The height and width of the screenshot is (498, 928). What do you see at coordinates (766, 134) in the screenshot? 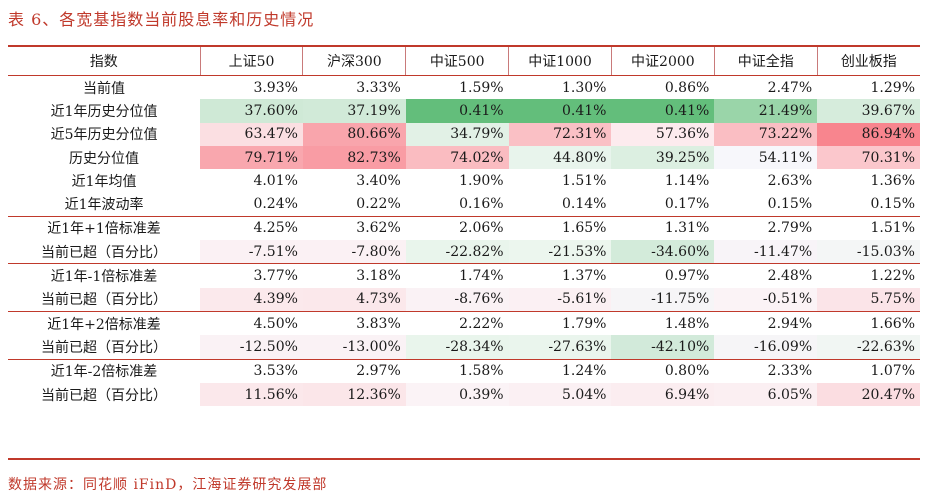
I see `value-cell: 73.22%` at bounding box center [766, 134].